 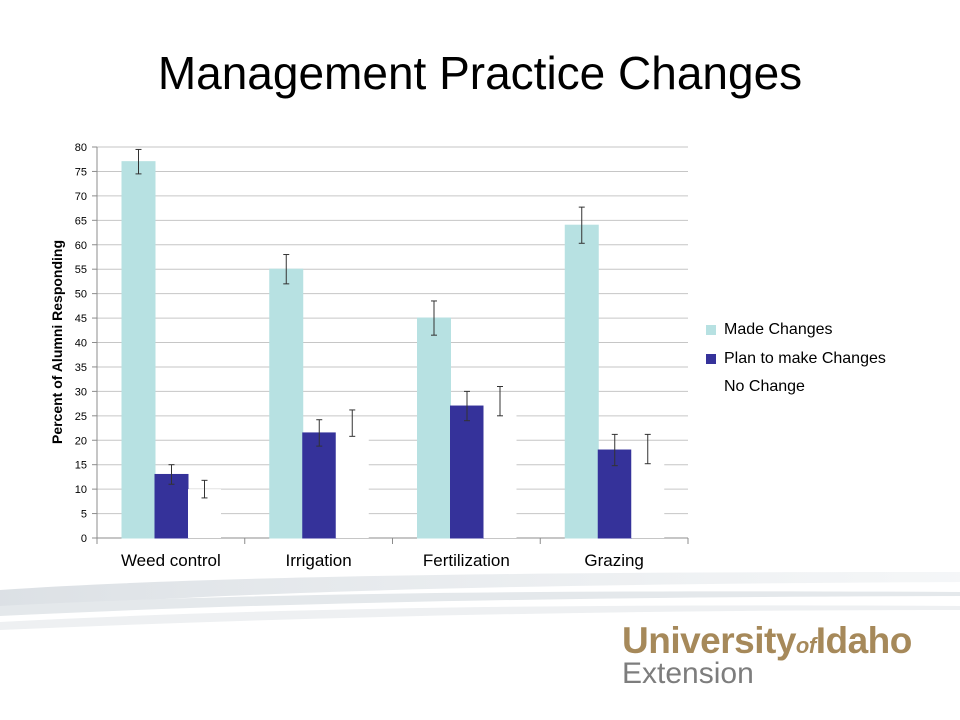 I want to click on logo-line1: UniversityofIdaho, so click(x=767, y=640).